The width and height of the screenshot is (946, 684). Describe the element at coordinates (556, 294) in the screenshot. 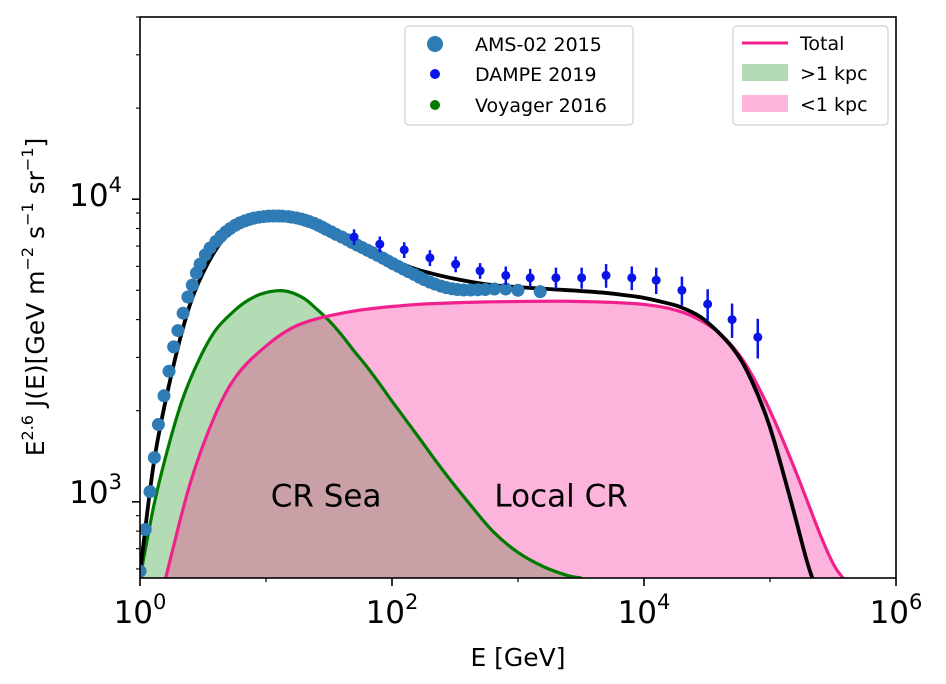

I see `dampe-points` at that location.